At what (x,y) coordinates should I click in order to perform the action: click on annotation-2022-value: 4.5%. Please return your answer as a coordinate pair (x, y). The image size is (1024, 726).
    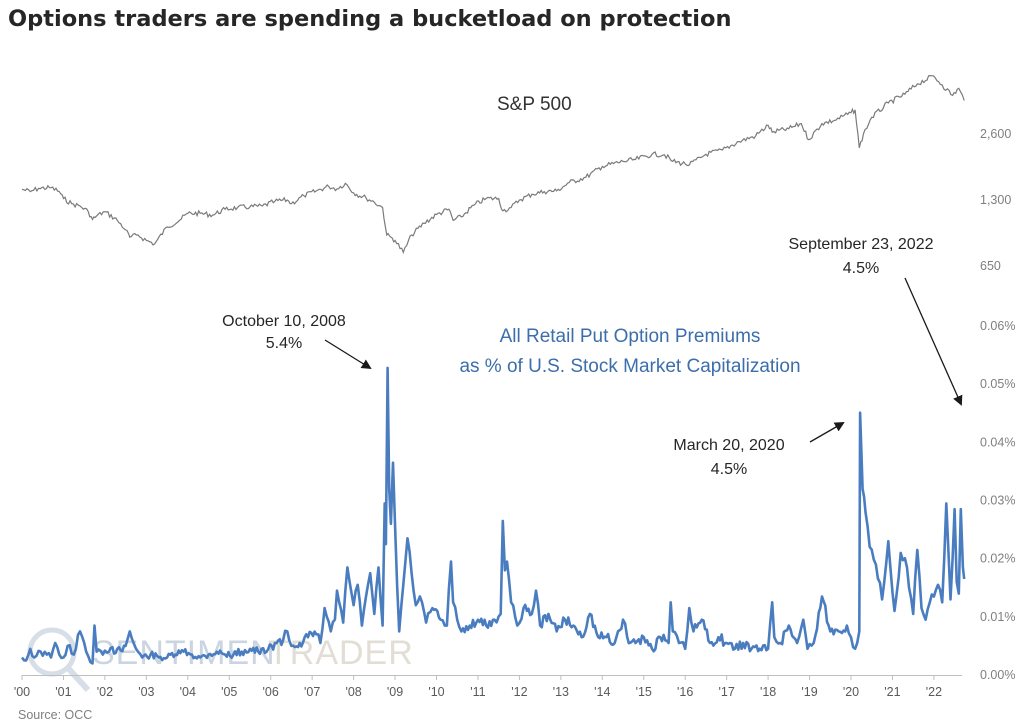
    Looking at the image, I should click on (861, 268).